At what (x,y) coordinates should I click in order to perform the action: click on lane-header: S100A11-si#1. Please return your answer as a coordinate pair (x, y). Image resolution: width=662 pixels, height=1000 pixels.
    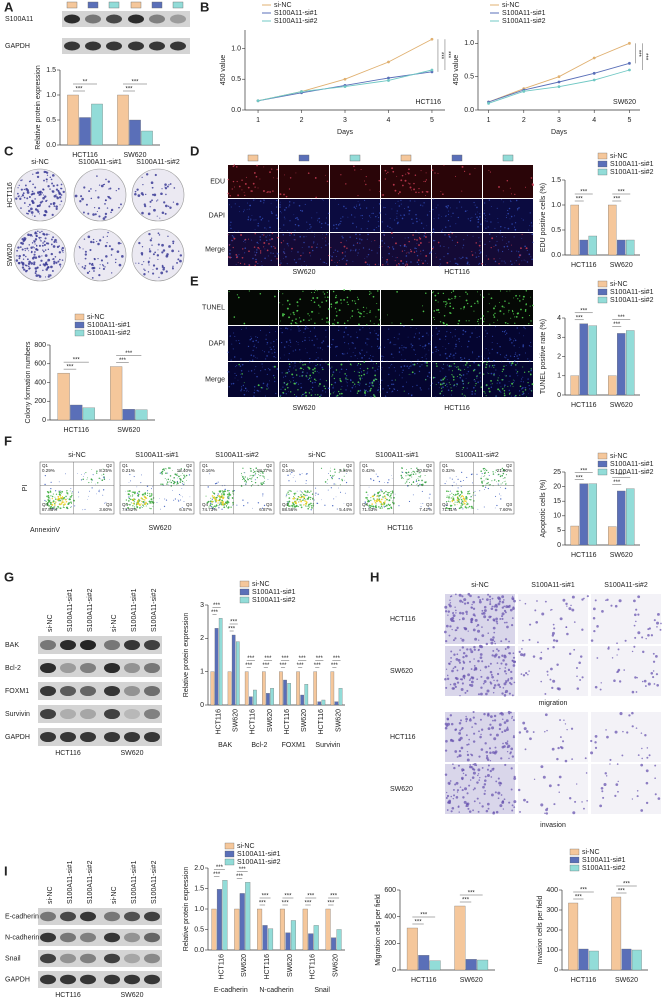
    Looking at the image, I should click on (134, 610).